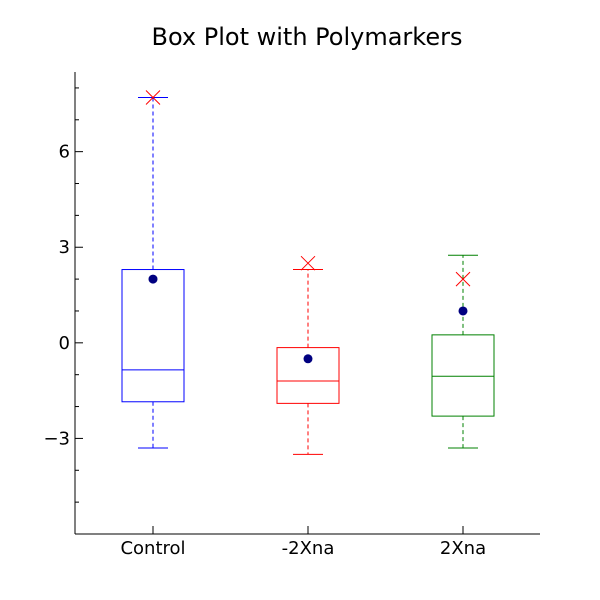 Image resolution: width=600 pixels, height=600 pixels. I want to click on x-tick-label: -2Xna, so click(308, 548).